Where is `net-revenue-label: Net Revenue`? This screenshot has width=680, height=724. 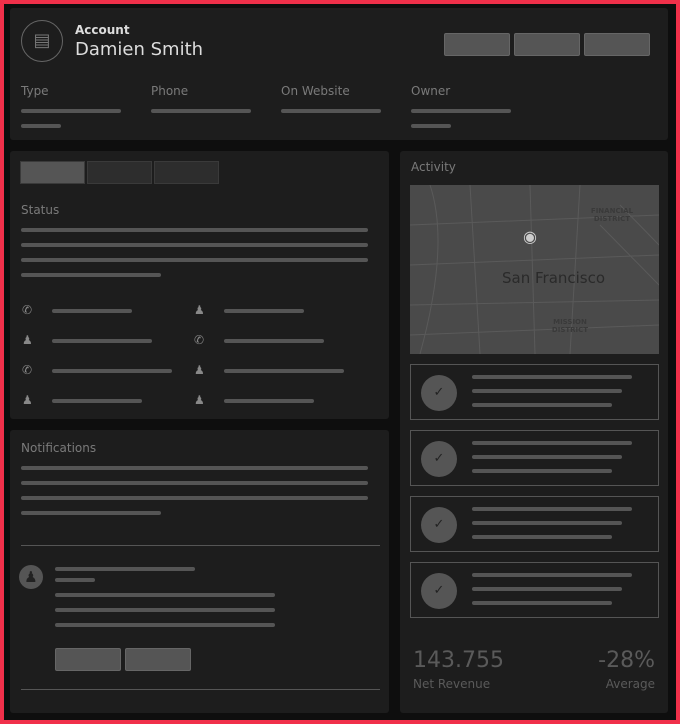 net-revenue-label: Net Revenue is located at coordinates (452, 684).